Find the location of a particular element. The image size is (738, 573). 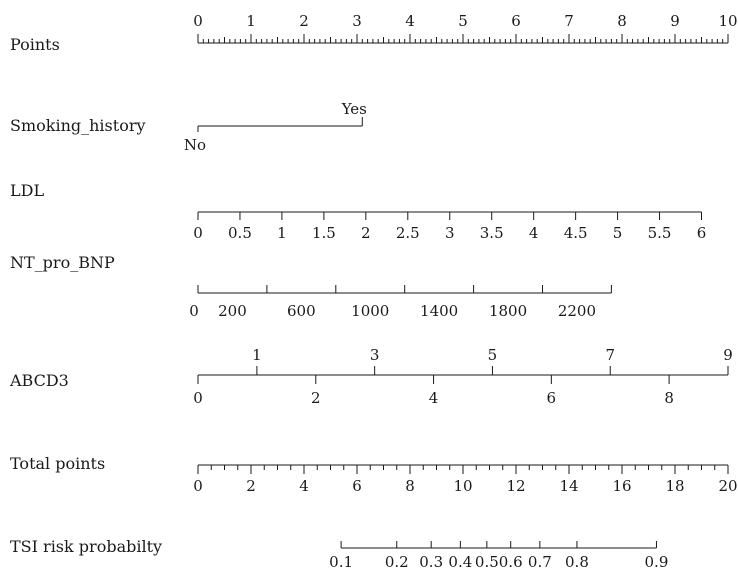

tick-label: 0.9 is located at coordinates (657, 562).